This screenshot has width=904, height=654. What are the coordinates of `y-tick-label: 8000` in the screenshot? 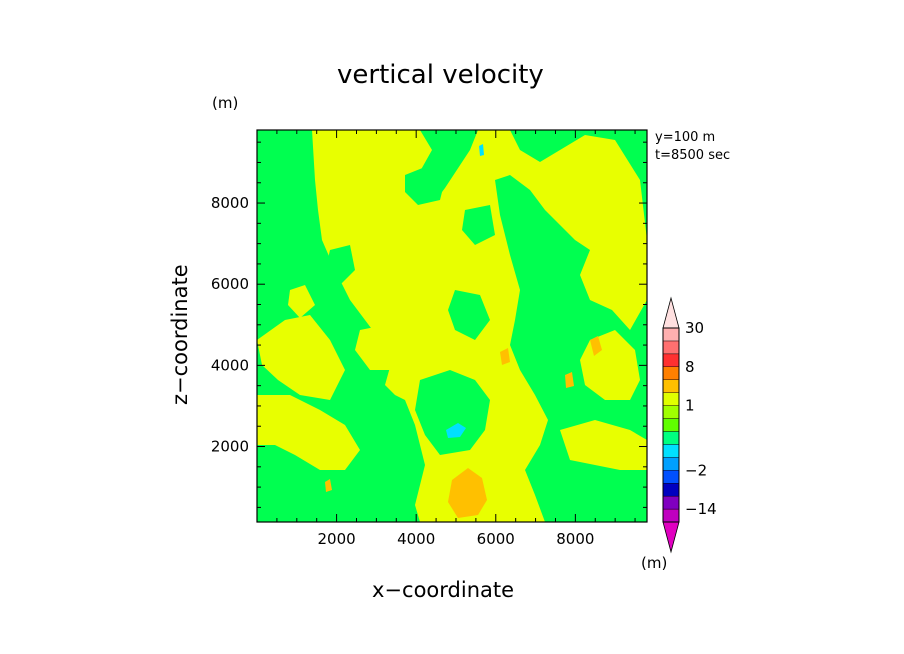 It's located at (230, 203).